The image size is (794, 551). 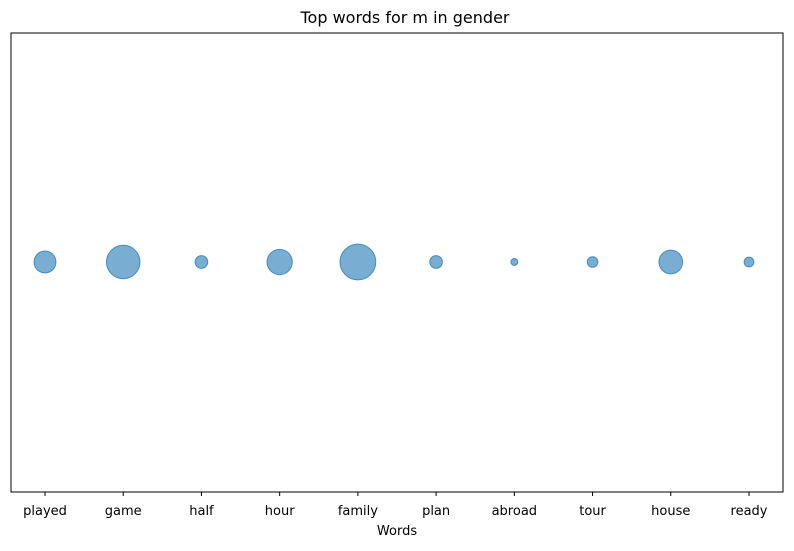 What do you see at coordinates (592, 511) in the screenshot?
I see `x-tick-label: tour` at bounding box center [592, 511].